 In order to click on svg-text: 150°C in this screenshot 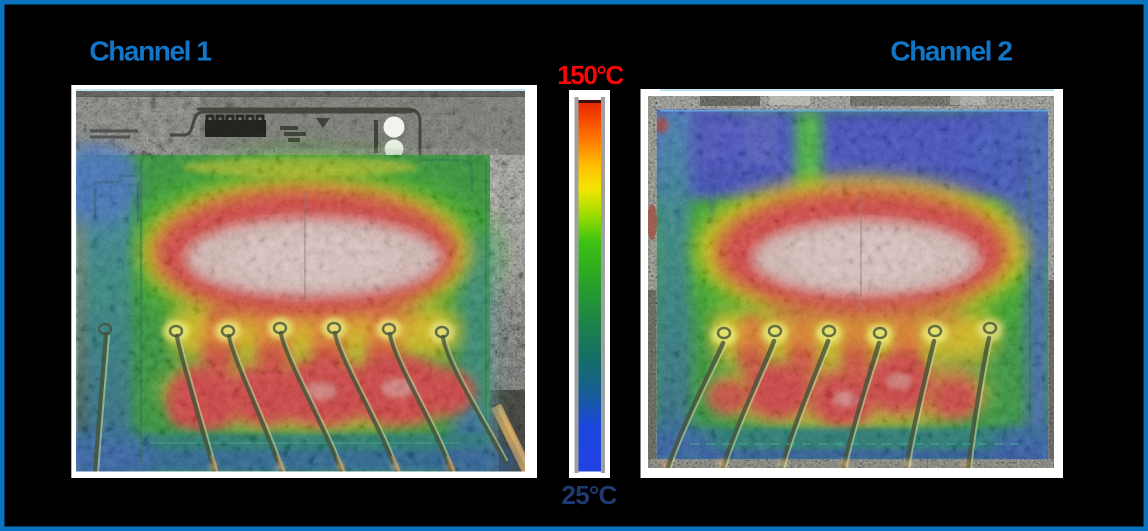, I will do `click(590, 75)`.